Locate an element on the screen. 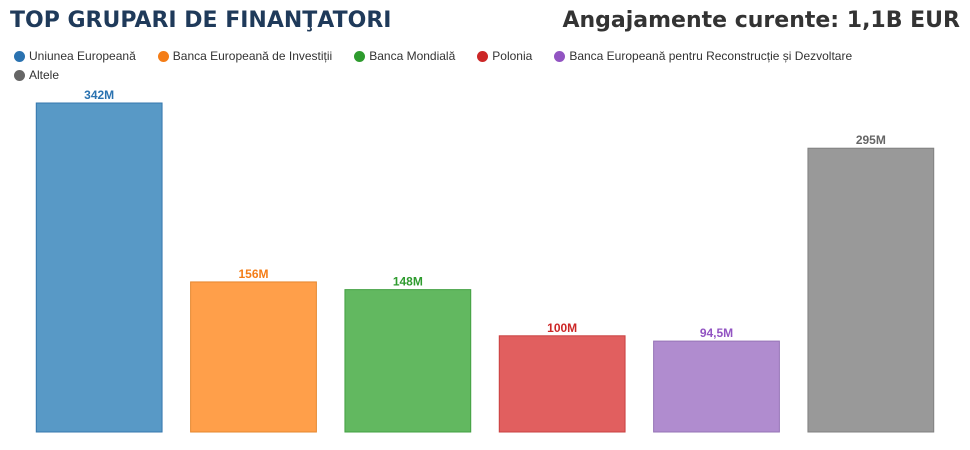  legend-item-polonia: Polonia is located at coordinates (504, 56).